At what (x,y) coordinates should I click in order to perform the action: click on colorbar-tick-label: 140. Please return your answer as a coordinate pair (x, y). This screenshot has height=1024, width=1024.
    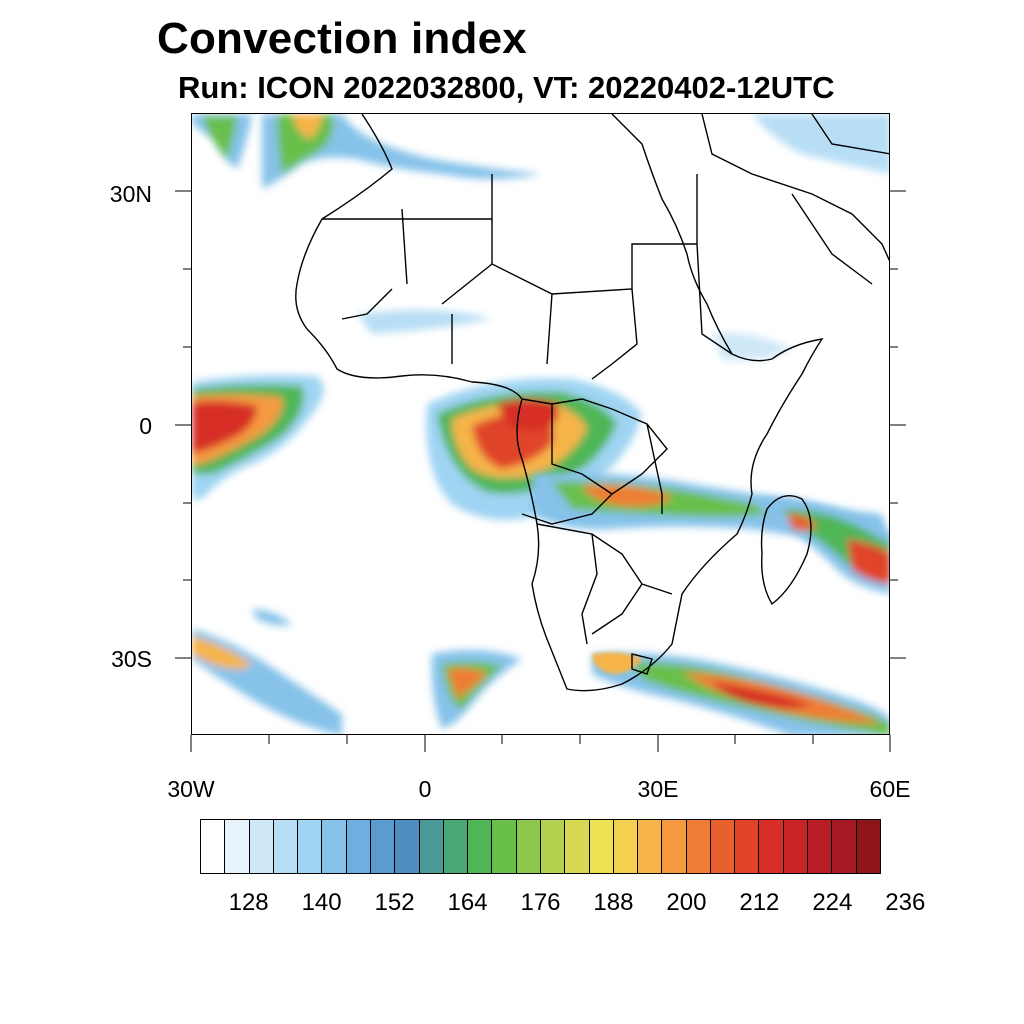
    Looking at the image, I should click on (321, 902).